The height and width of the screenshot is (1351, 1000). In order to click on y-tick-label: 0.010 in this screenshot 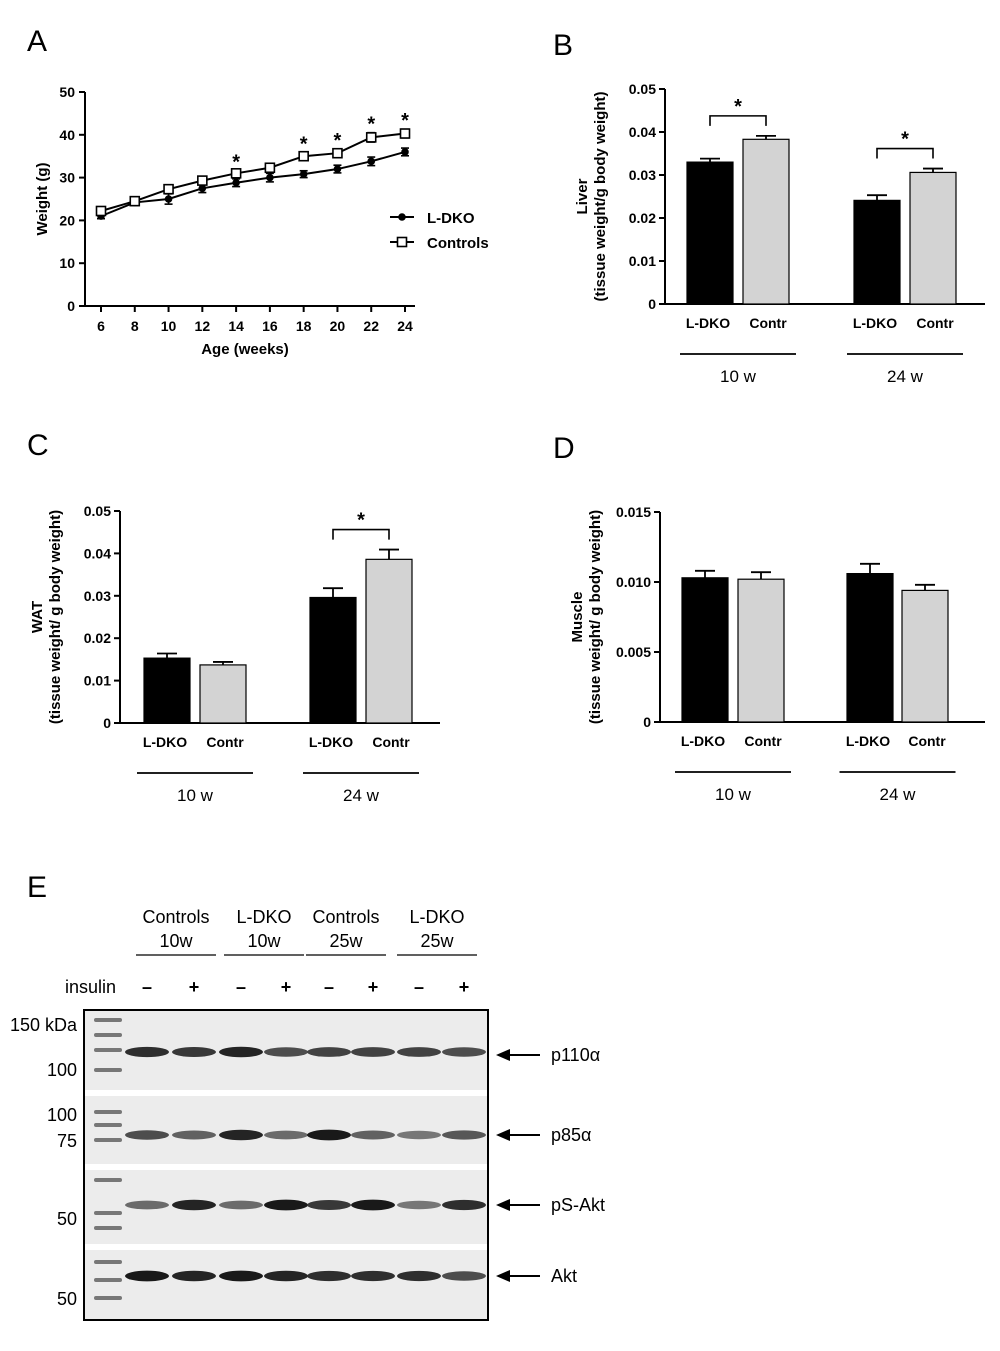, I will do `click(633, 582)`.